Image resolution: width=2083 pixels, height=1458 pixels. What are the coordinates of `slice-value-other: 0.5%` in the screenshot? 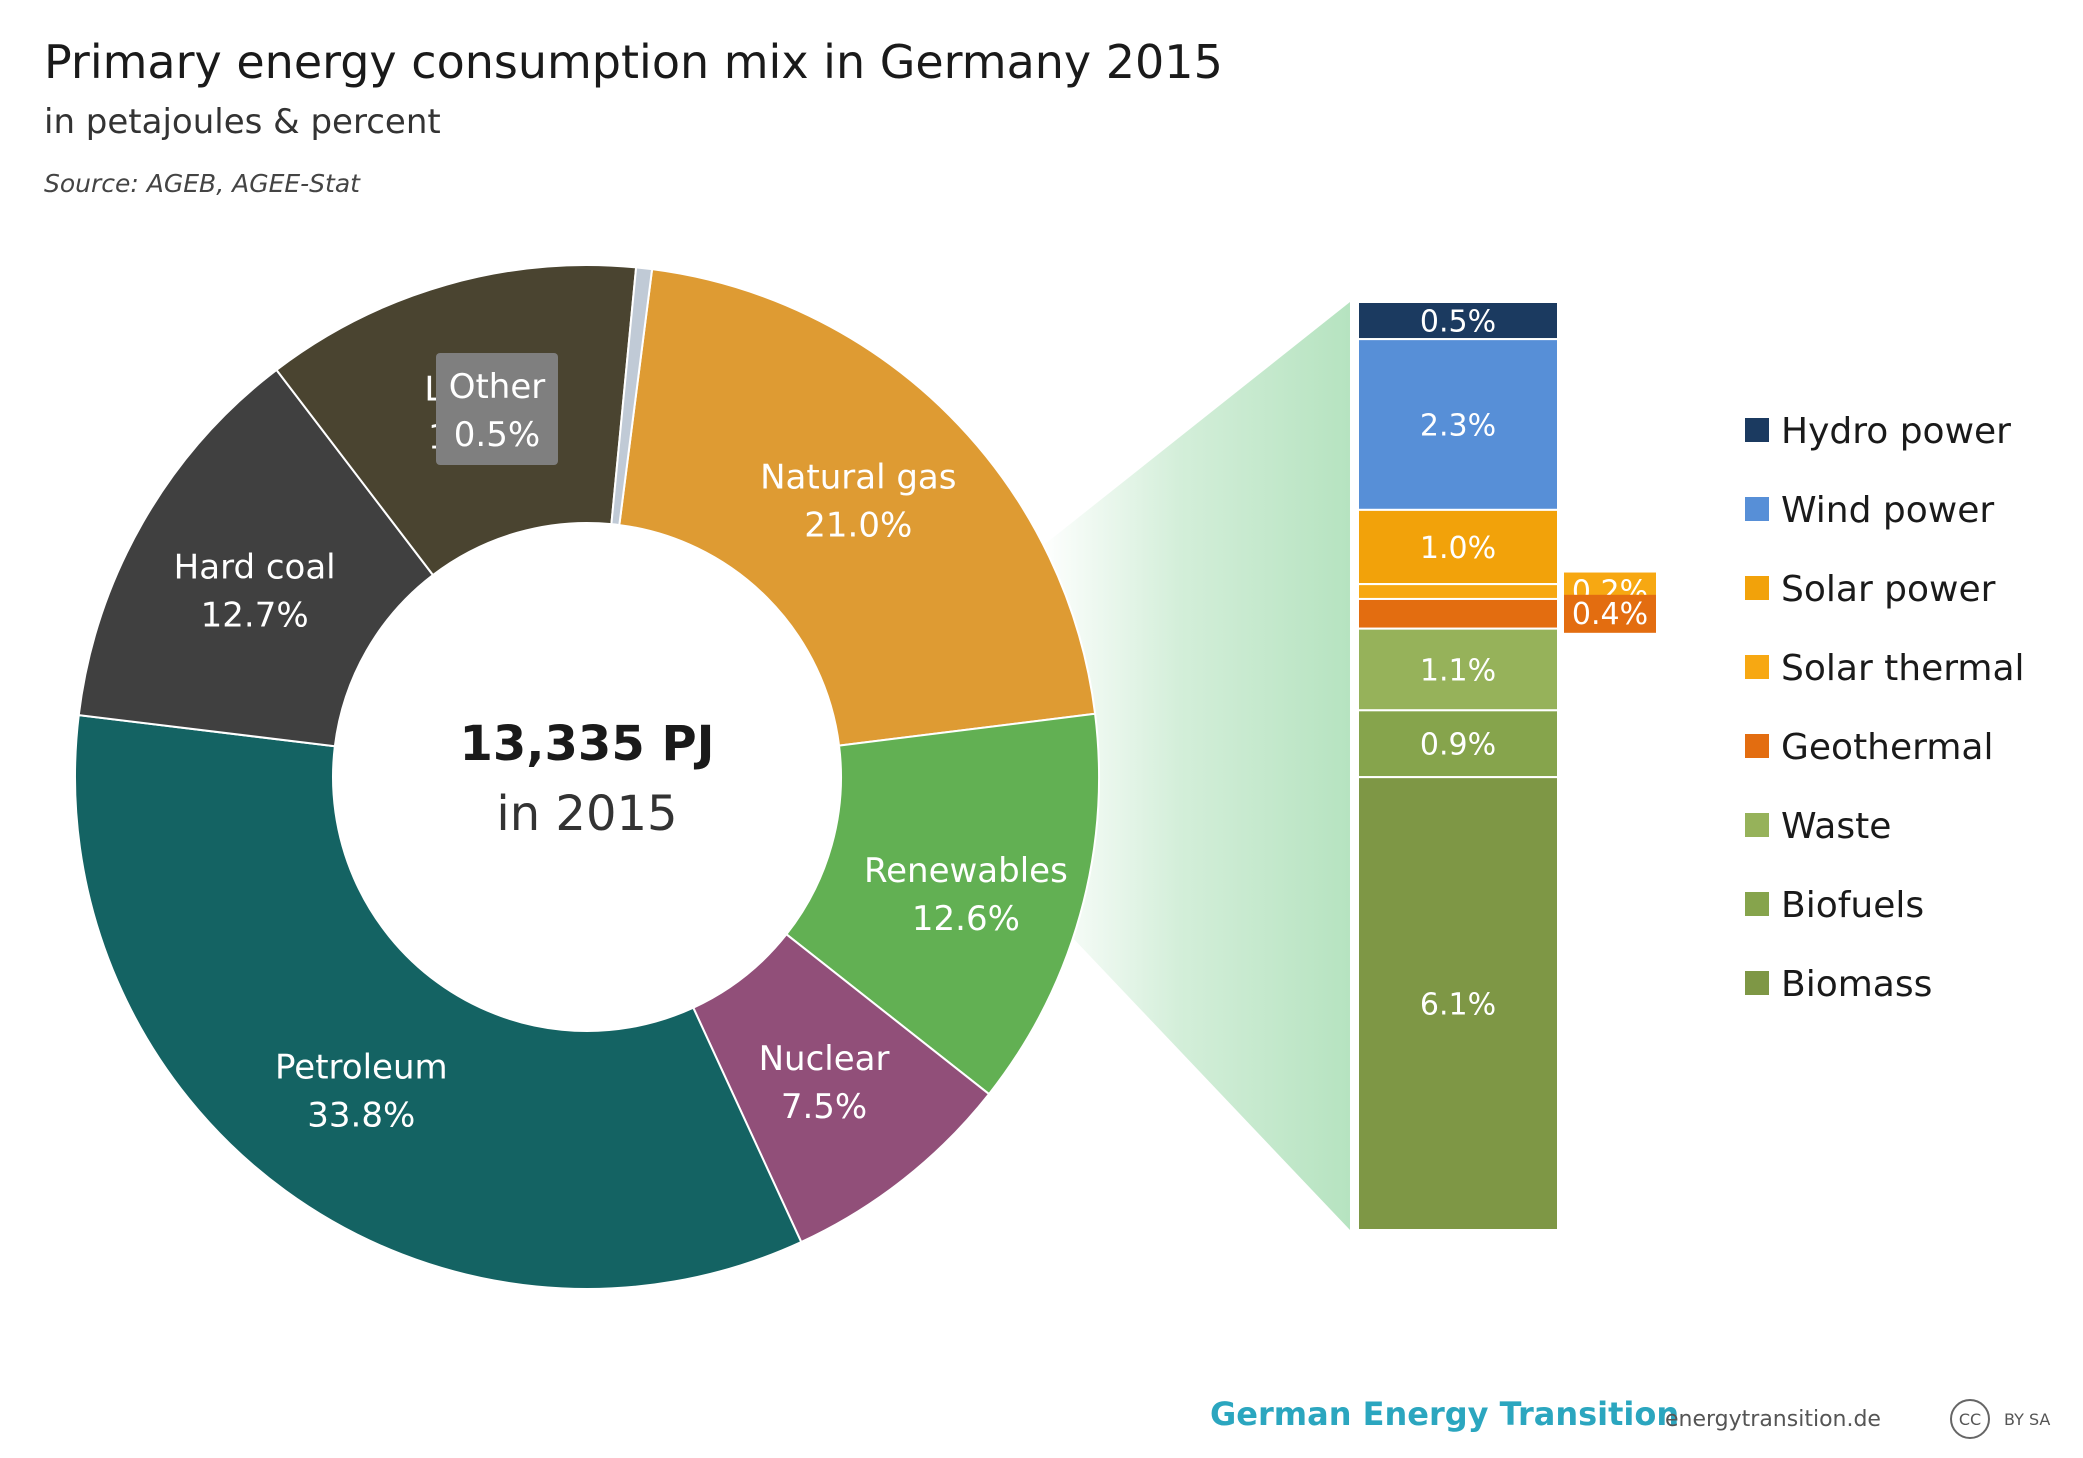 It's located at (497, 435).